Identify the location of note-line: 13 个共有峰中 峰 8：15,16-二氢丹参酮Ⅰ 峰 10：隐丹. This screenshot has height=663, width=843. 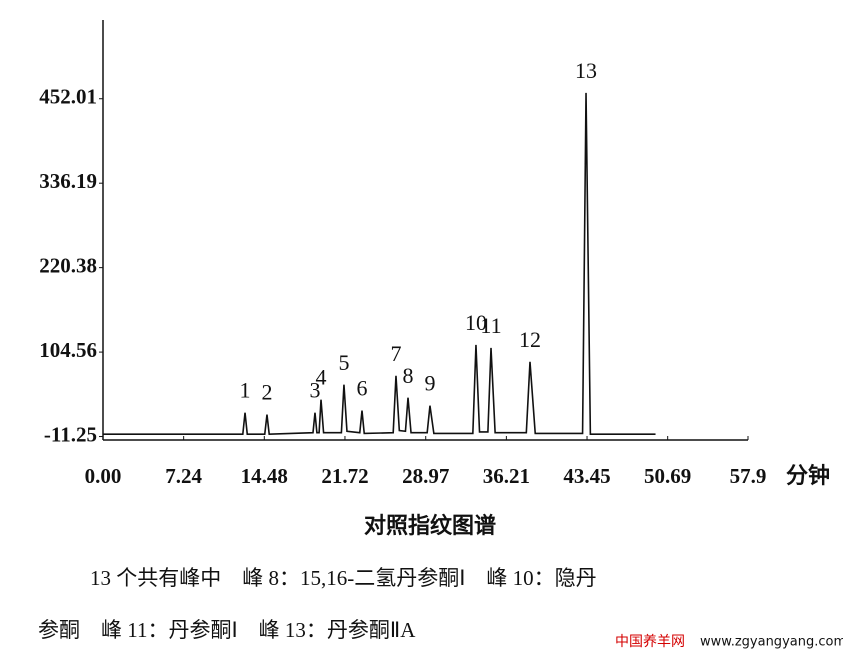
(343, 578).